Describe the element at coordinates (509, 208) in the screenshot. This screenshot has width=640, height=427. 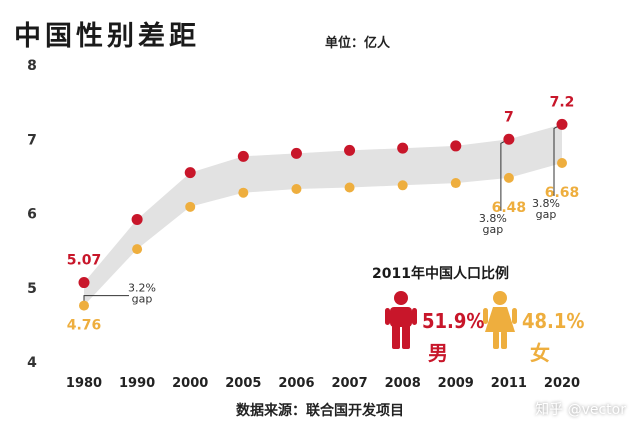
I see `female-value-label: 6.48` at that location.